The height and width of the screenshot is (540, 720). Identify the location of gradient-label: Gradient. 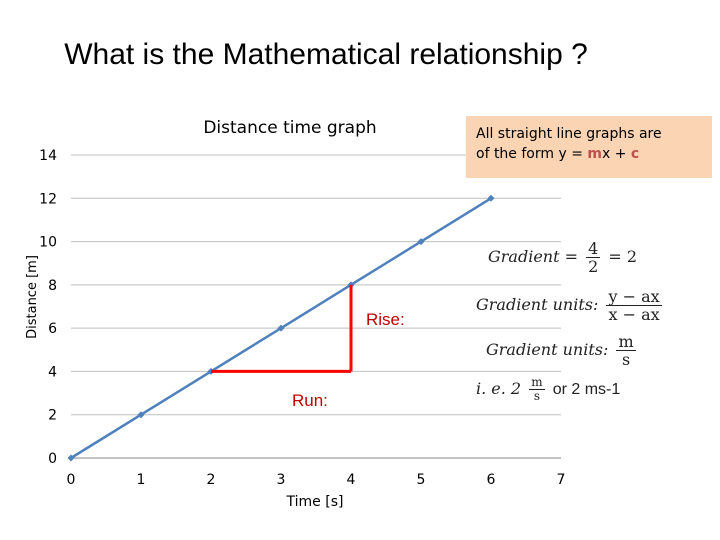
(524, 256).